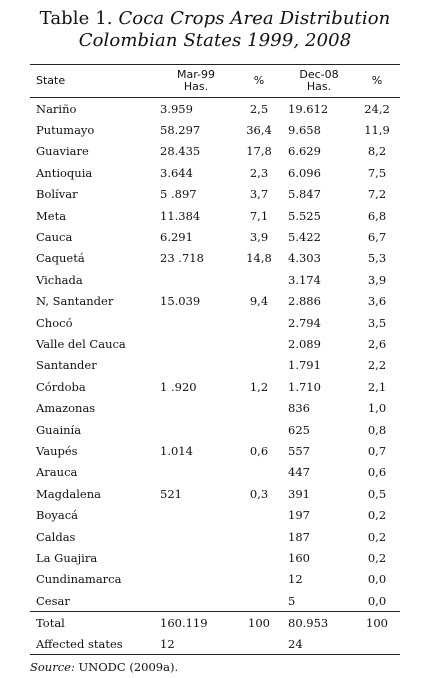 The width and height of the screenshot is (430, 678). What do you see at coordinates (259, 215) in the screenshot?
I see `cell-pct99: 7,1` at bounding box center [259, 215].